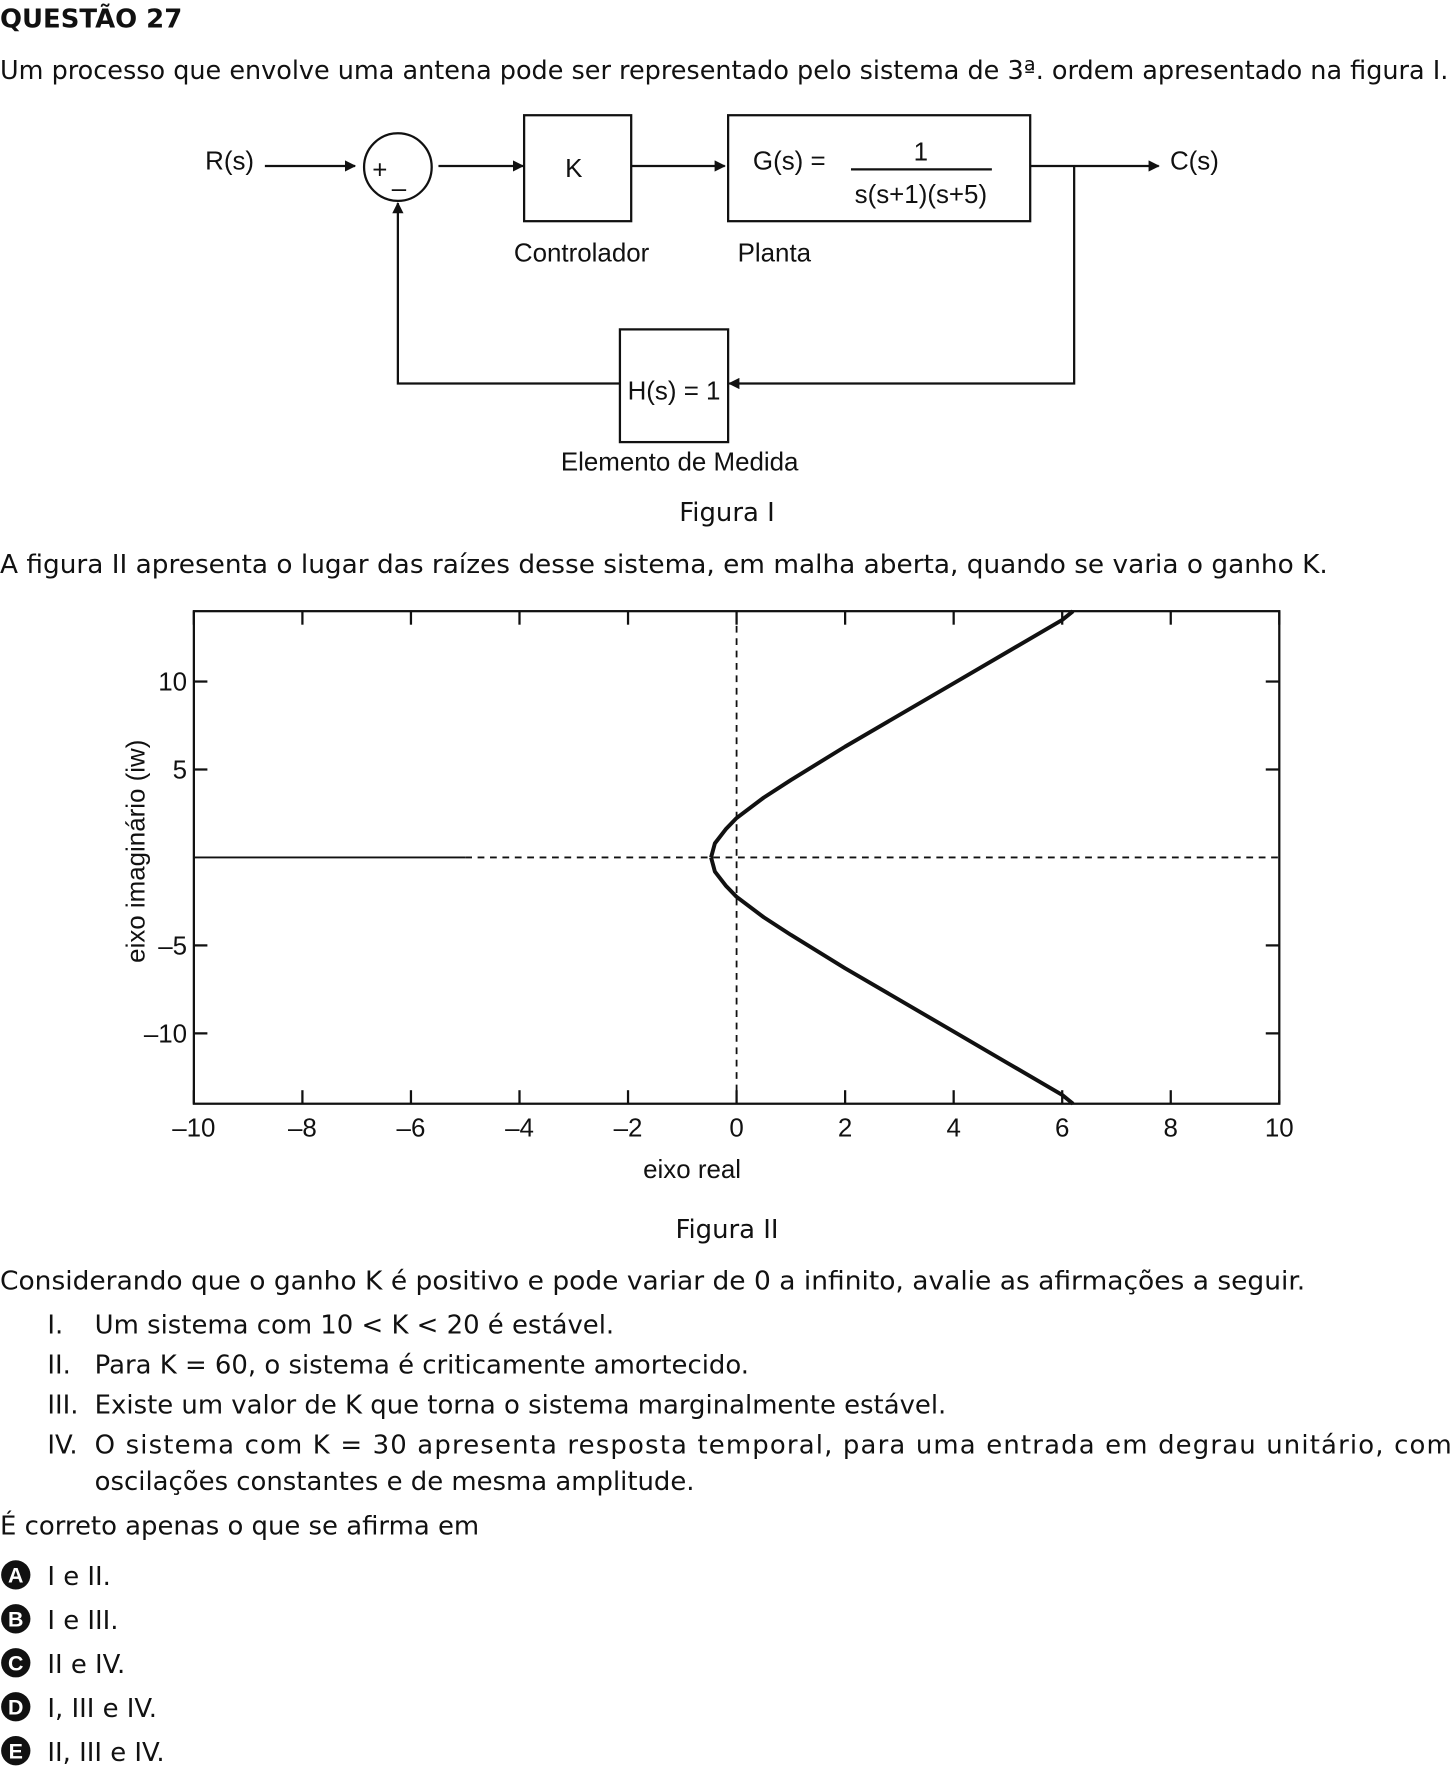  Describe the element at coordinates (736, 1128) in the screenshot. I see `x-tick-label: 0` at that location.